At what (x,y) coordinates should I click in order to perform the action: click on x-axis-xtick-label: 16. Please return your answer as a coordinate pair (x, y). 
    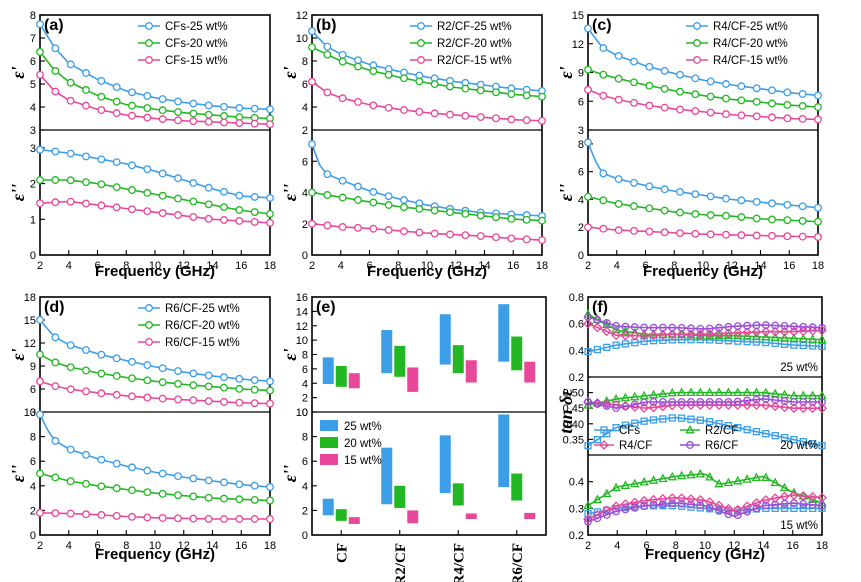
    Looking at the image, I should click on (789, 266).